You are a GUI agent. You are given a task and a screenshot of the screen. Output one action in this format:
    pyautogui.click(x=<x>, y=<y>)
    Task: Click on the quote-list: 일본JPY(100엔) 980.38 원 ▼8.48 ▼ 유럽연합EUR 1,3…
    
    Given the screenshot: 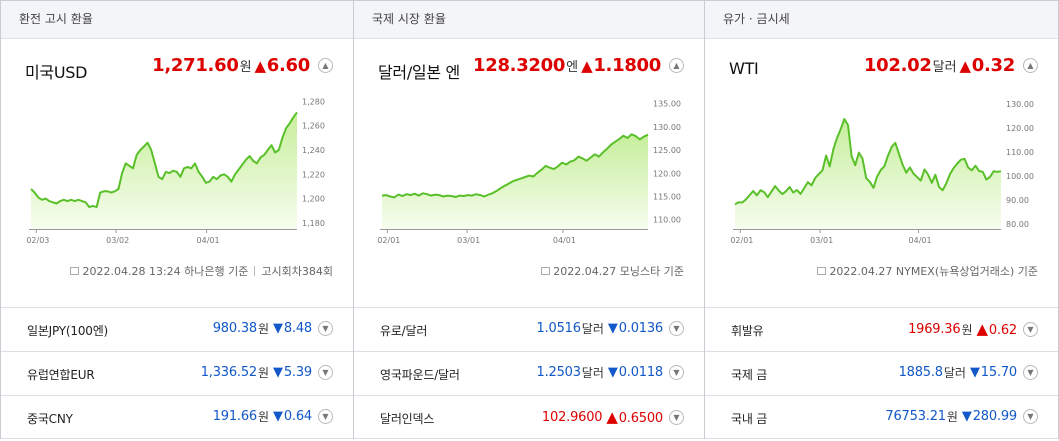 What is the action you would take?
    pyautogui.click(x=177, y=373)
    